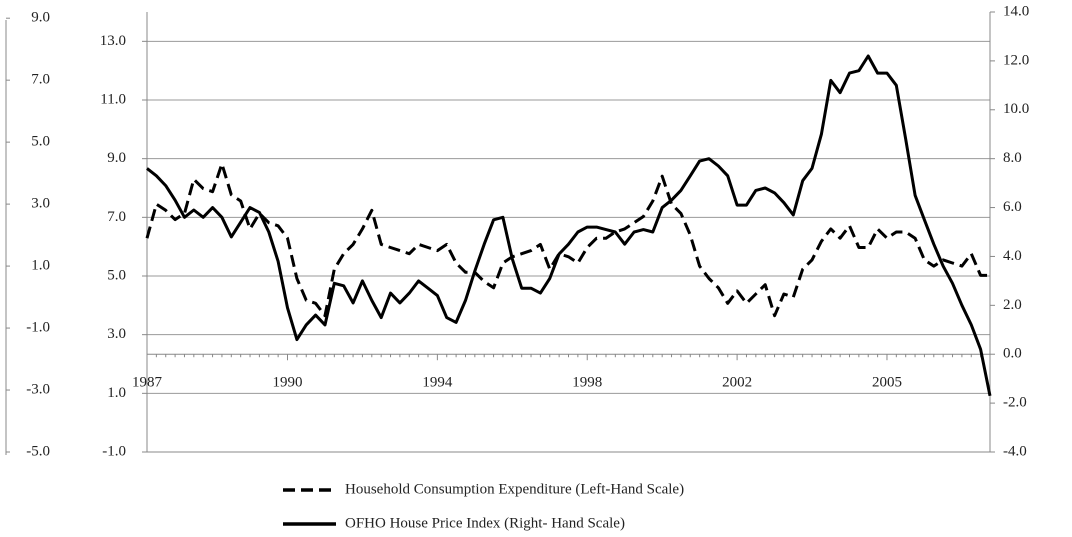  Describe the element at coordinates (587, 383) in the screenshot. I see `x-tick-label: 1998` at that location.